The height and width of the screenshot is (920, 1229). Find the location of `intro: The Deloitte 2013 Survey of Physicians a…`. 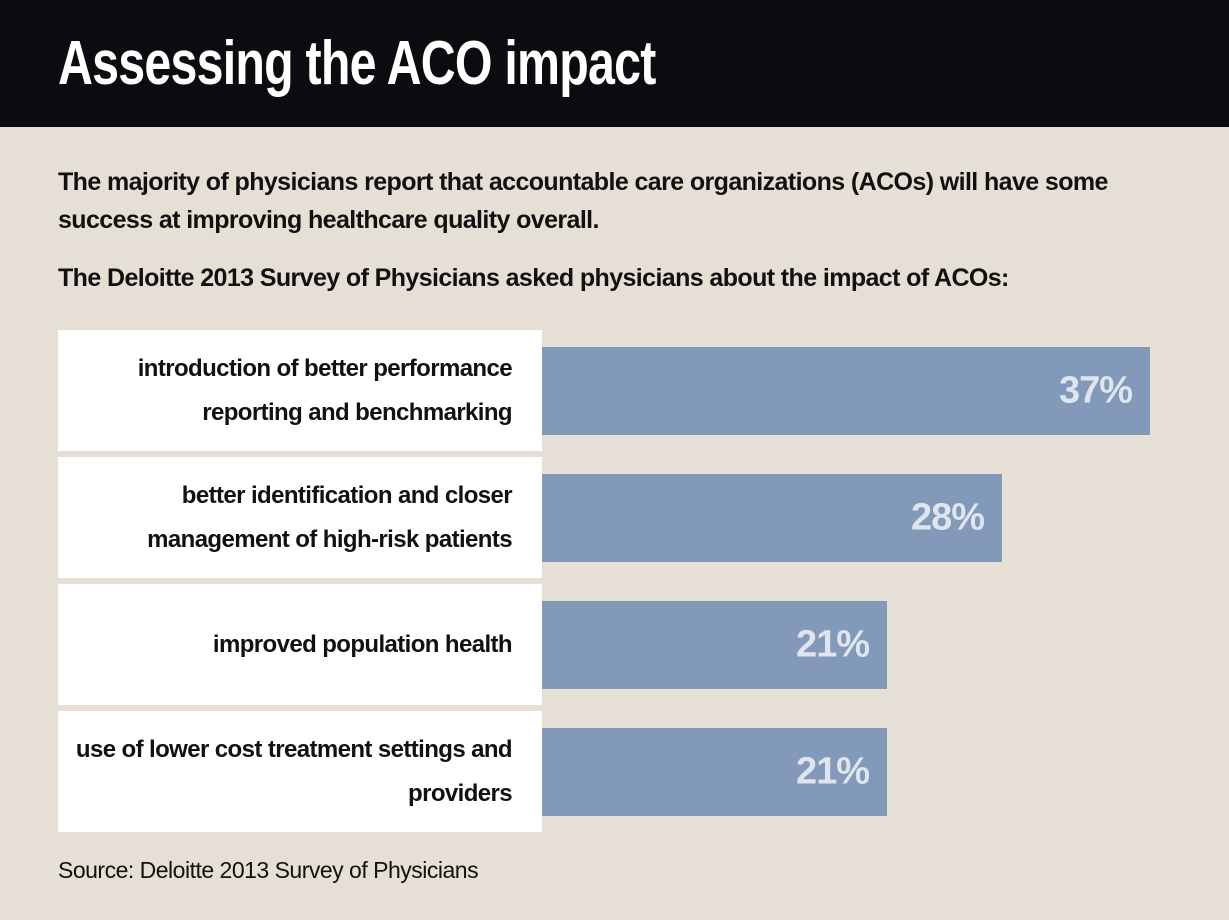

intro: The Deloitte 2013 Survey of Physicians a… is located at coordinates (533, 278).